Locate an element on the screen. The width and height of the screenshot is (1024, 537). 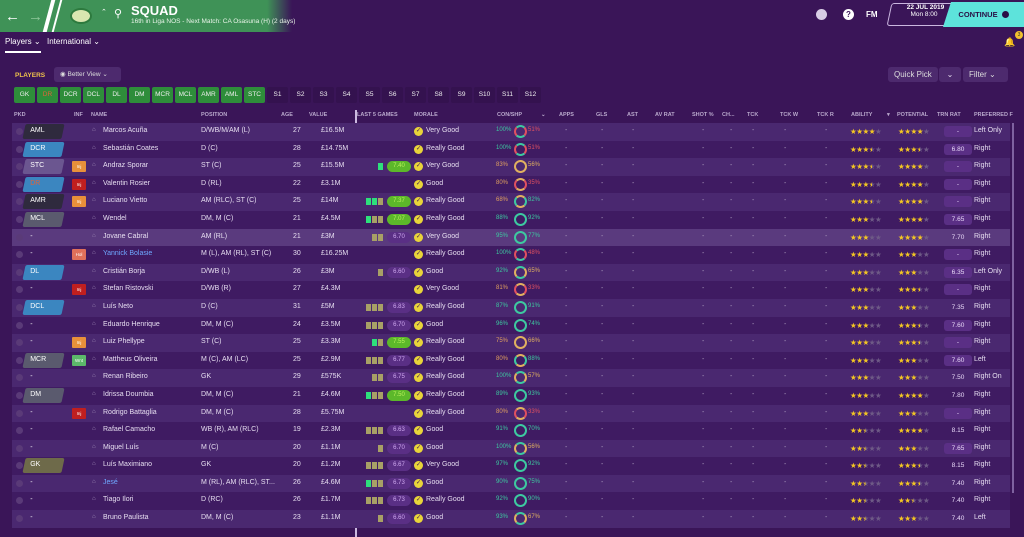
back-arrow-icon: ← is located at coordinates (12, 16).